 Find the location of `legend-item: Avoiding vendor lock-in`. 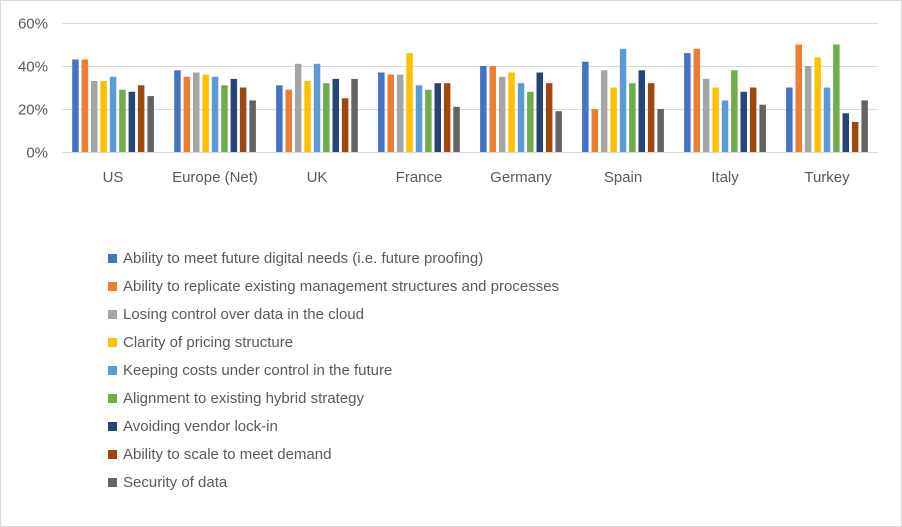

legend-item: Avoiding vendor lock-in is located at coordinates (333, 426).